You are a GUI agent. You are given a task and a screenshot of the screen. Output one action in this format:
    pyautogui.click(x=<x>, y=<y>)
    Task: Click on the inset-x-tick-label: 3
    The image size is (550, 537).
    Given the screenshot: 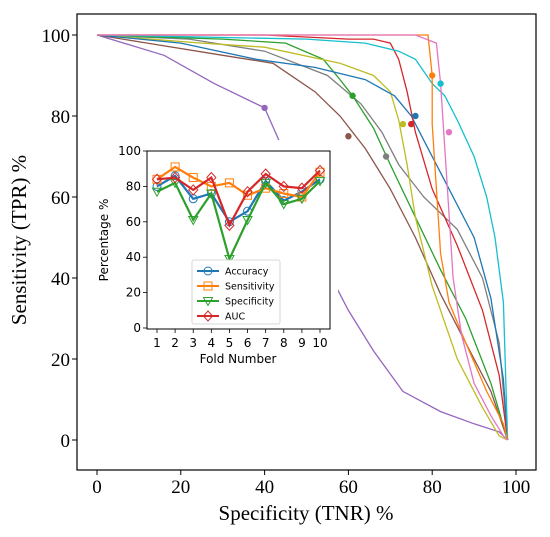 What is the action you would take?
    pyautogui.click(x=193, y=343)
    